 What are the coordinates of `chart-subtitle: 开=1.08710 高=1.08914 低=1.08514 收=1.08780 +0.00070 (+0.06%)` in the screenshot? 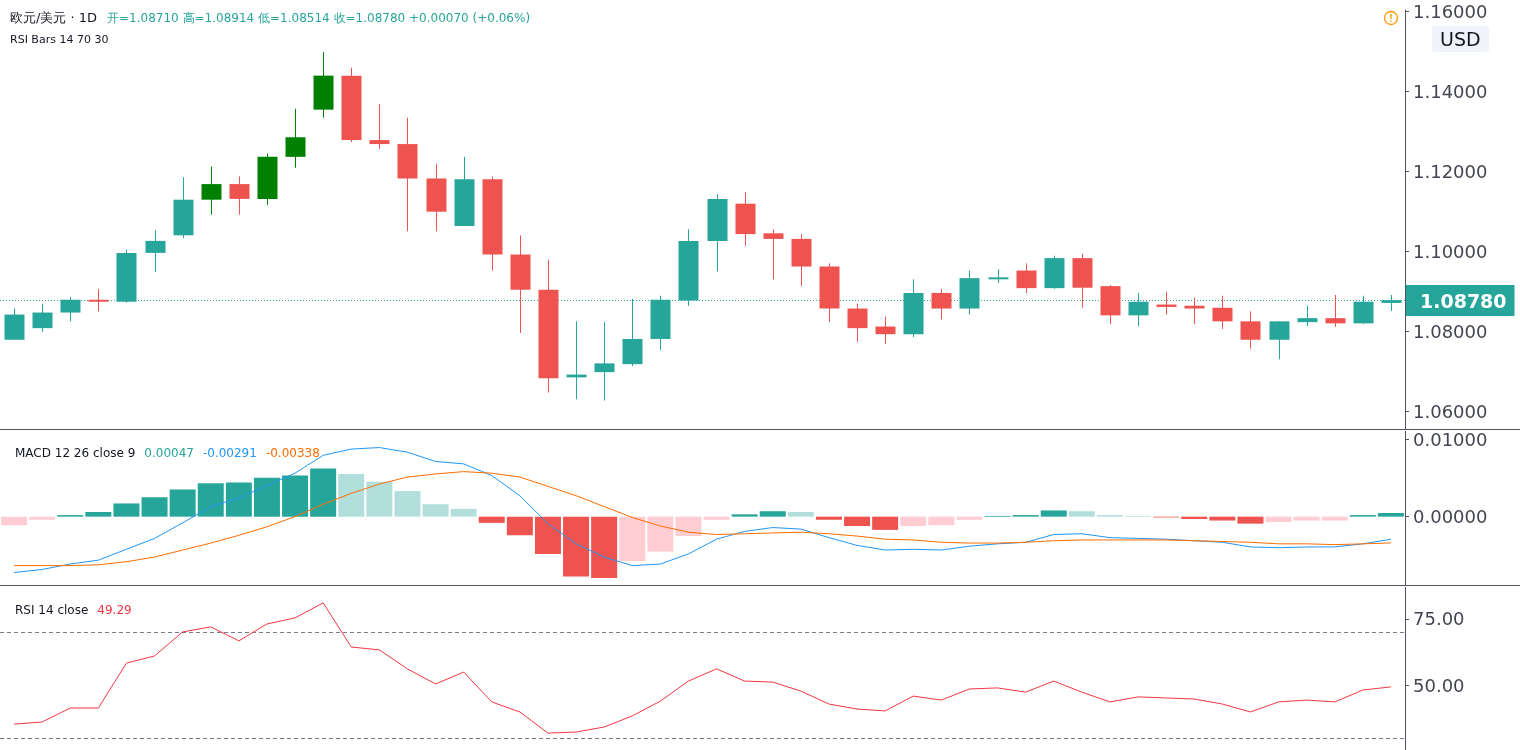 It's located at (319, 18).